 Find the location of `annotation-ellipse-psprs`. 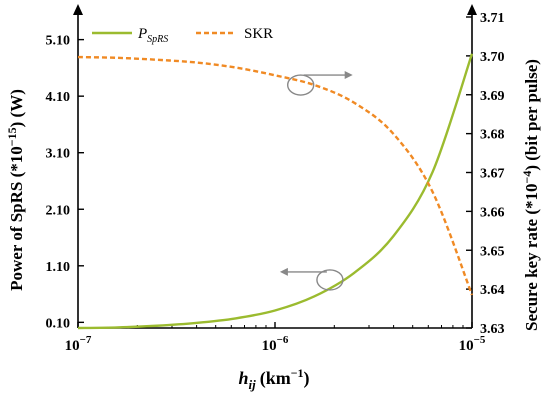

annotation-ellipse-psprs is located at coordinates (330, 280).